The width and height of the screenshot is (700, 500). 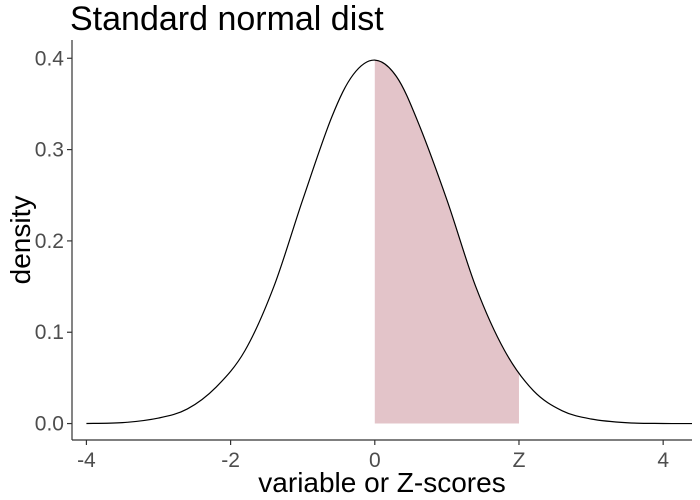 What do you see at coordinates (375, 460) in the screenshot?
I see `x-tick-label: 0` at bounding box center [375, 460].